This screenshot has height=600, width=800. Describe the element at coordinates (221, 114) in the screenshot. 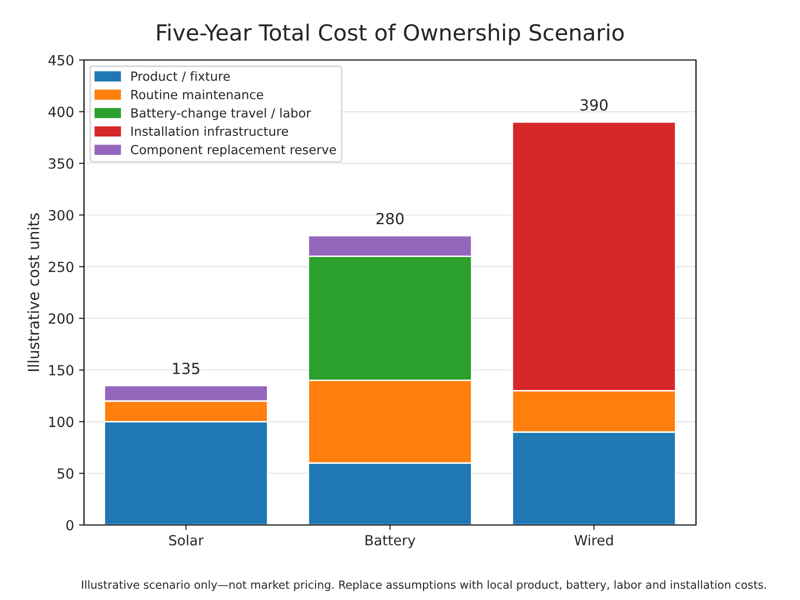

I see `legend-label: Battery-change travel / labor` at that location.